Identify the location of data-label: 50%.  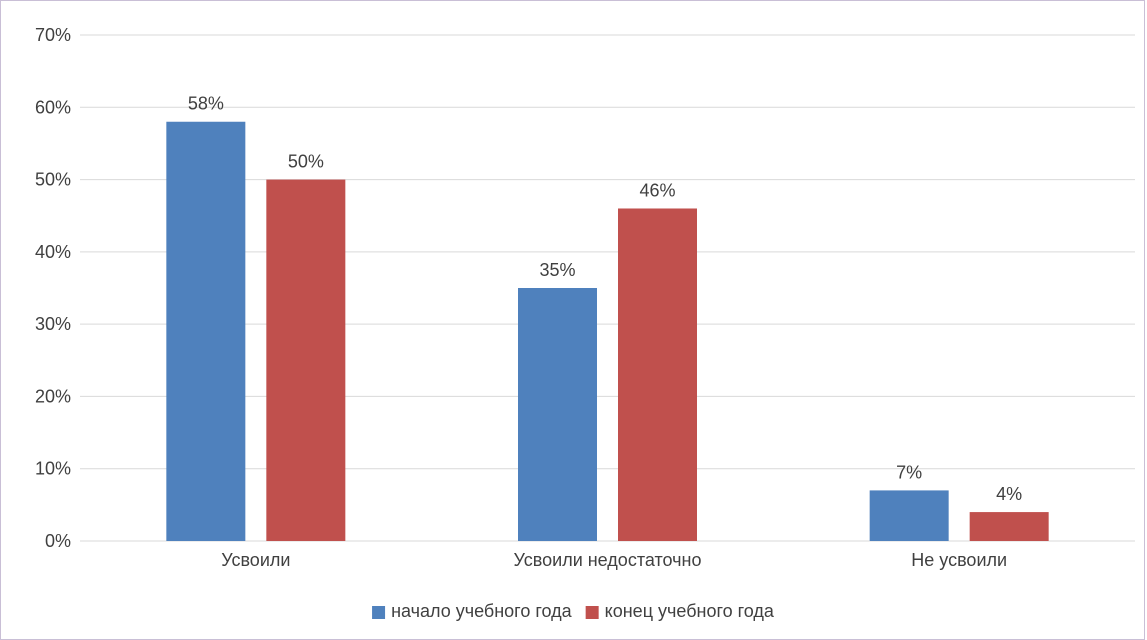
(306, 162).